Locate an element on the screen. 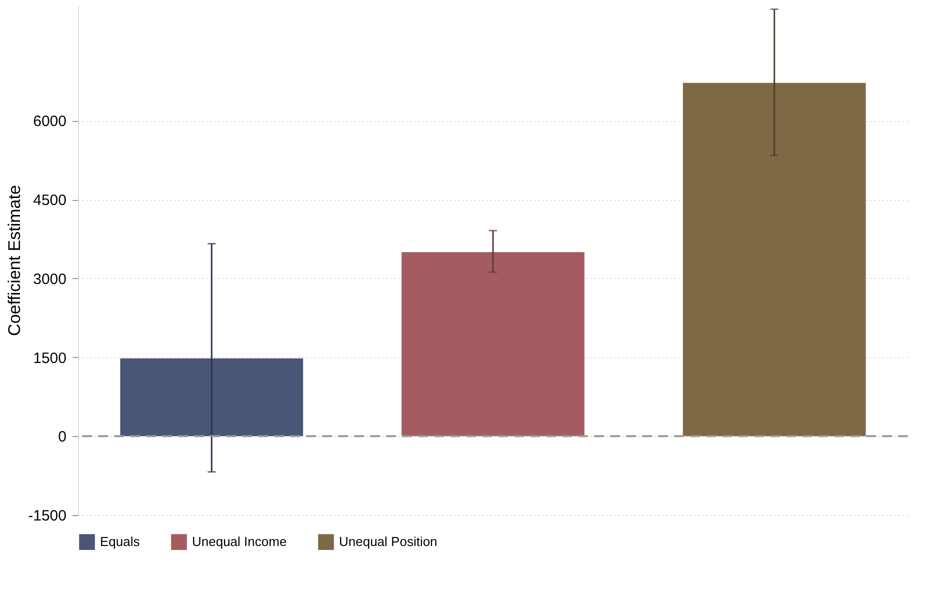 The width and height of the screenshot is (948, 601). y-tick-label: 4500 is located at coordinates (49, 201).